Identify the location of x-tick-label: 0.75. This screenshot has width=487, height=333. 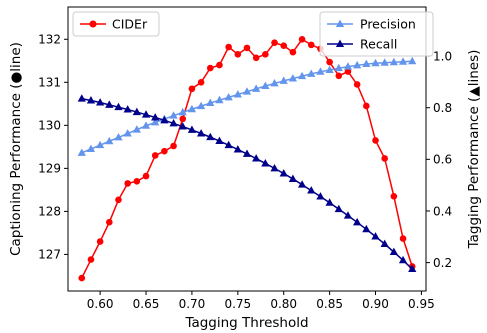
(237, 304).